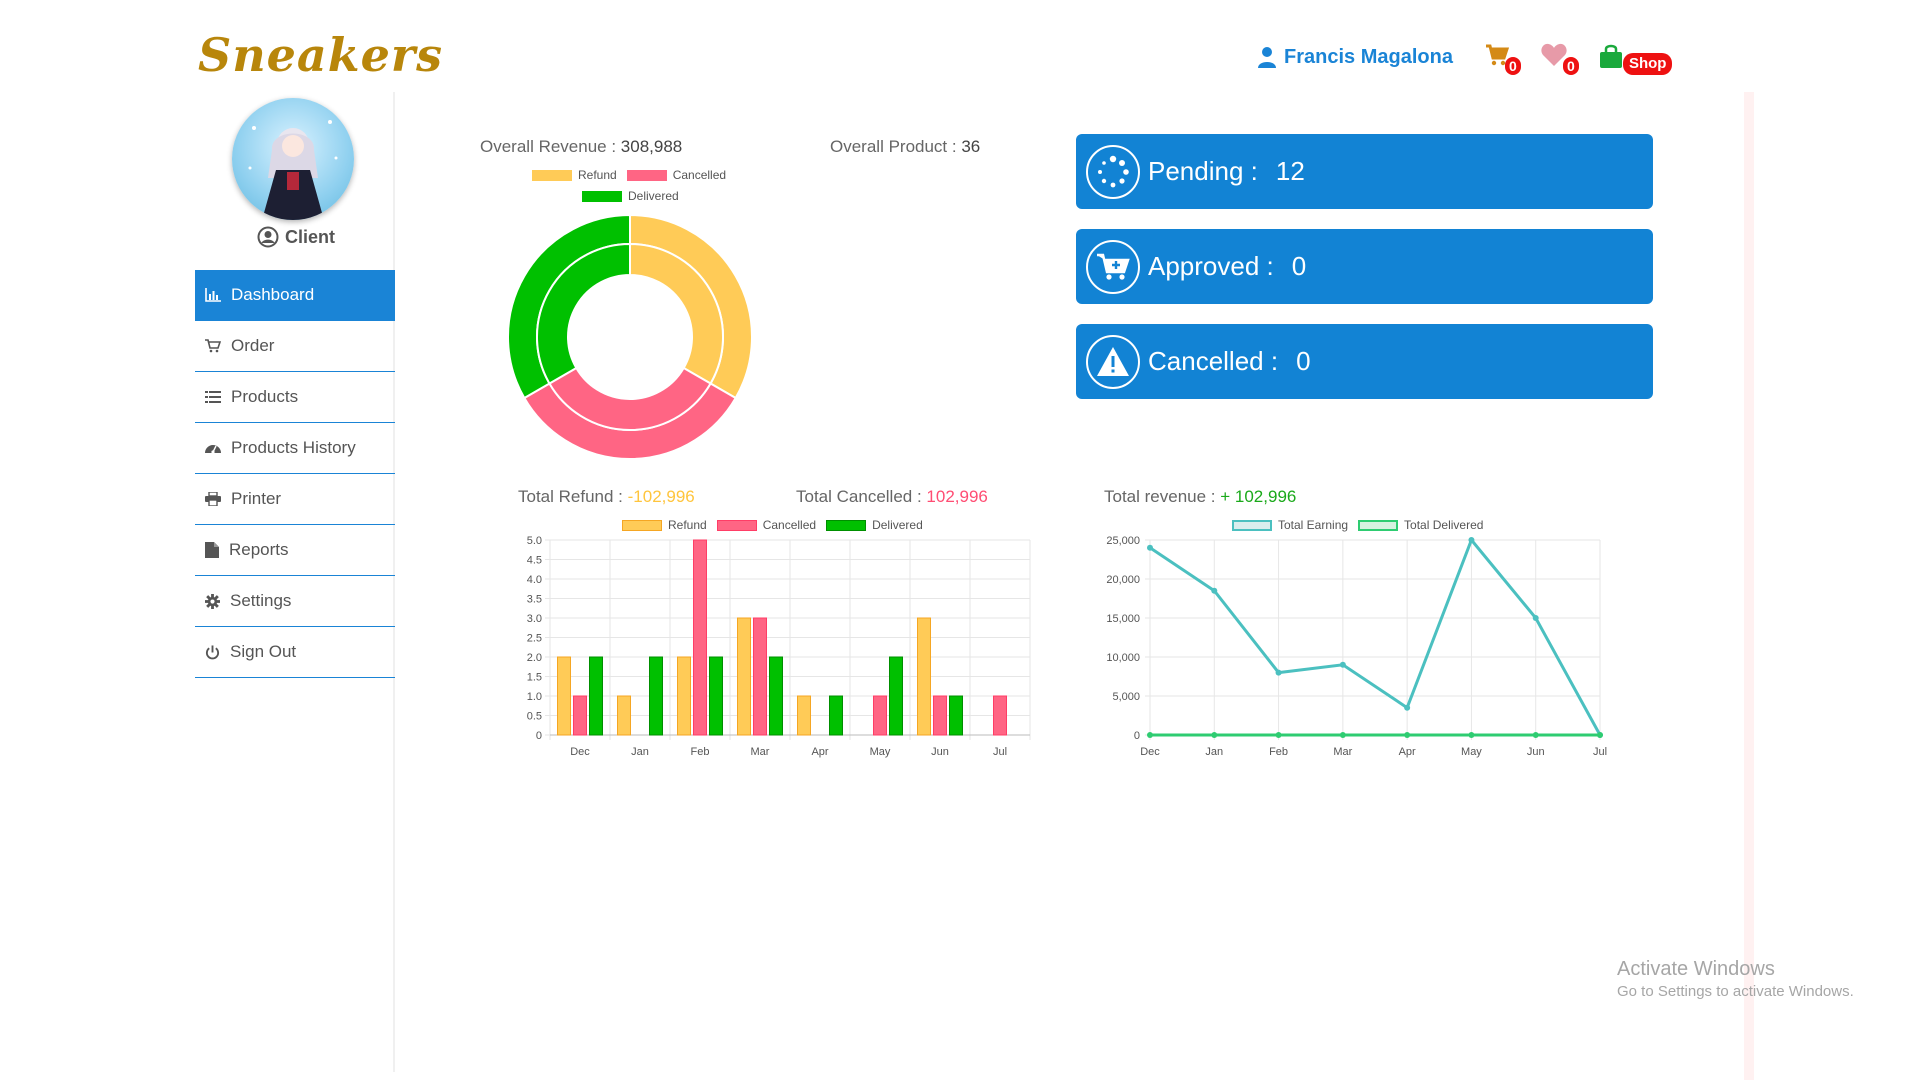  I want to click on legend-label: Total Earning, so click(1313, 525).